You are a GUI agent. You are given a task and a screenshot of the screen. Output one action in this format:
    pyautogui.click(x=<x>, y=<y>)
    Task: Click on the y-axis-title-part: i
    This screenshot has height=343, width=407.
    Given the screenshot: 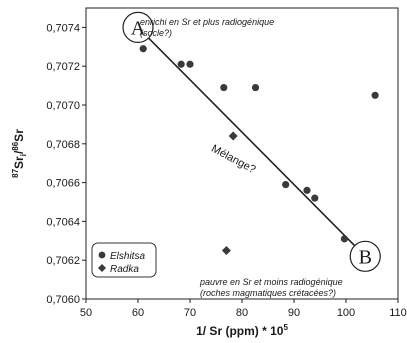 What is the action you would take?
    pyautogui.click(x=23, y=155)
    